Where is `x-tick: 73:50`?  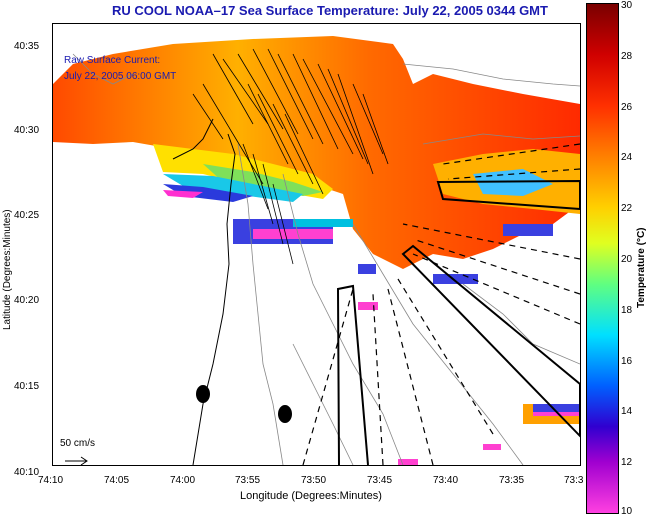
x-tick: 73:50 is located at coordinates (314, 480).